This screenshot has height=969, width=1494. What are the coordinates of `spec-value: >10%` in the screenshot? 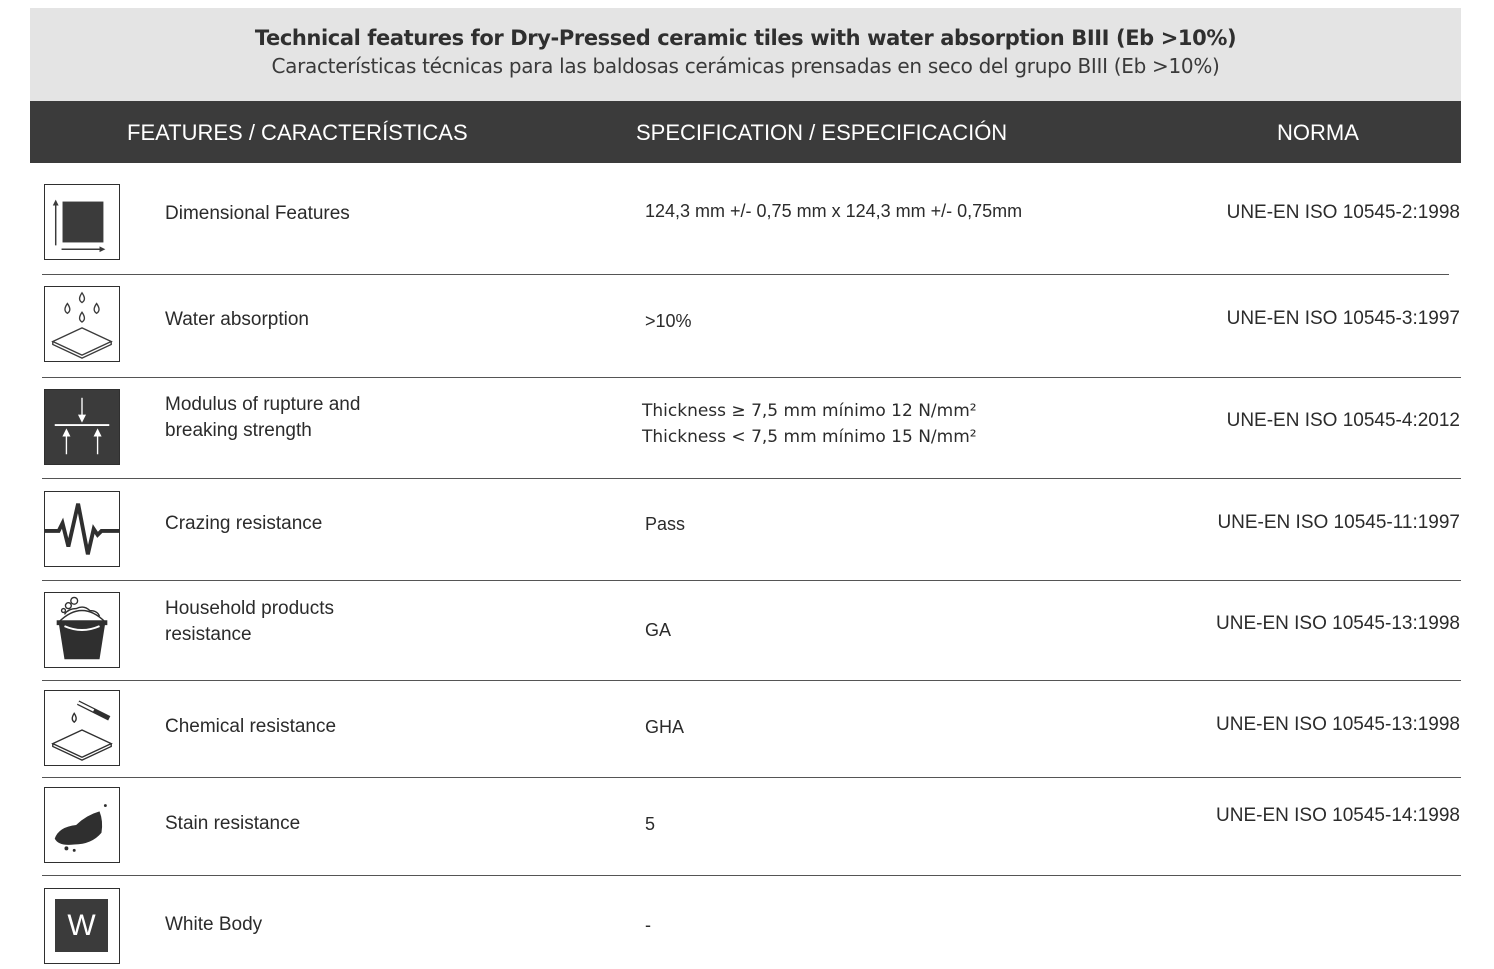 It's located at (668, 321).